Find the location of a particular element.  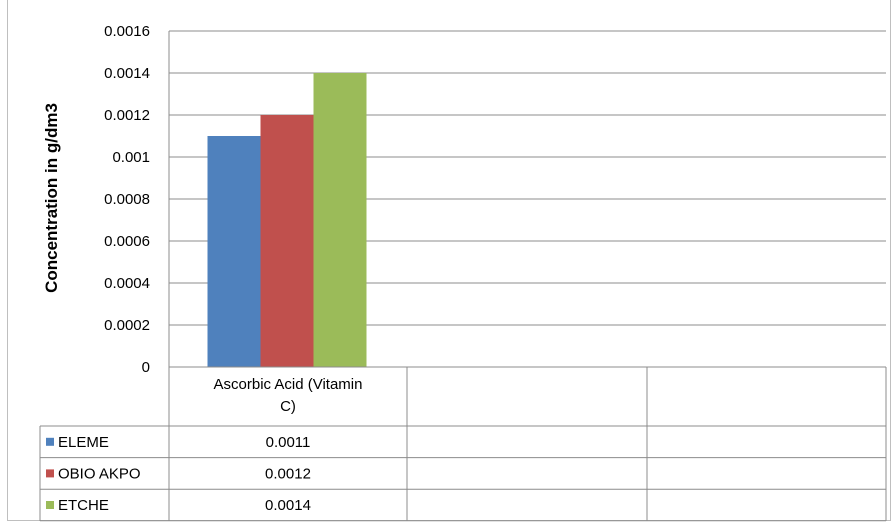

y-tick-label: 0.0012 is located at coordinates (127, 115).